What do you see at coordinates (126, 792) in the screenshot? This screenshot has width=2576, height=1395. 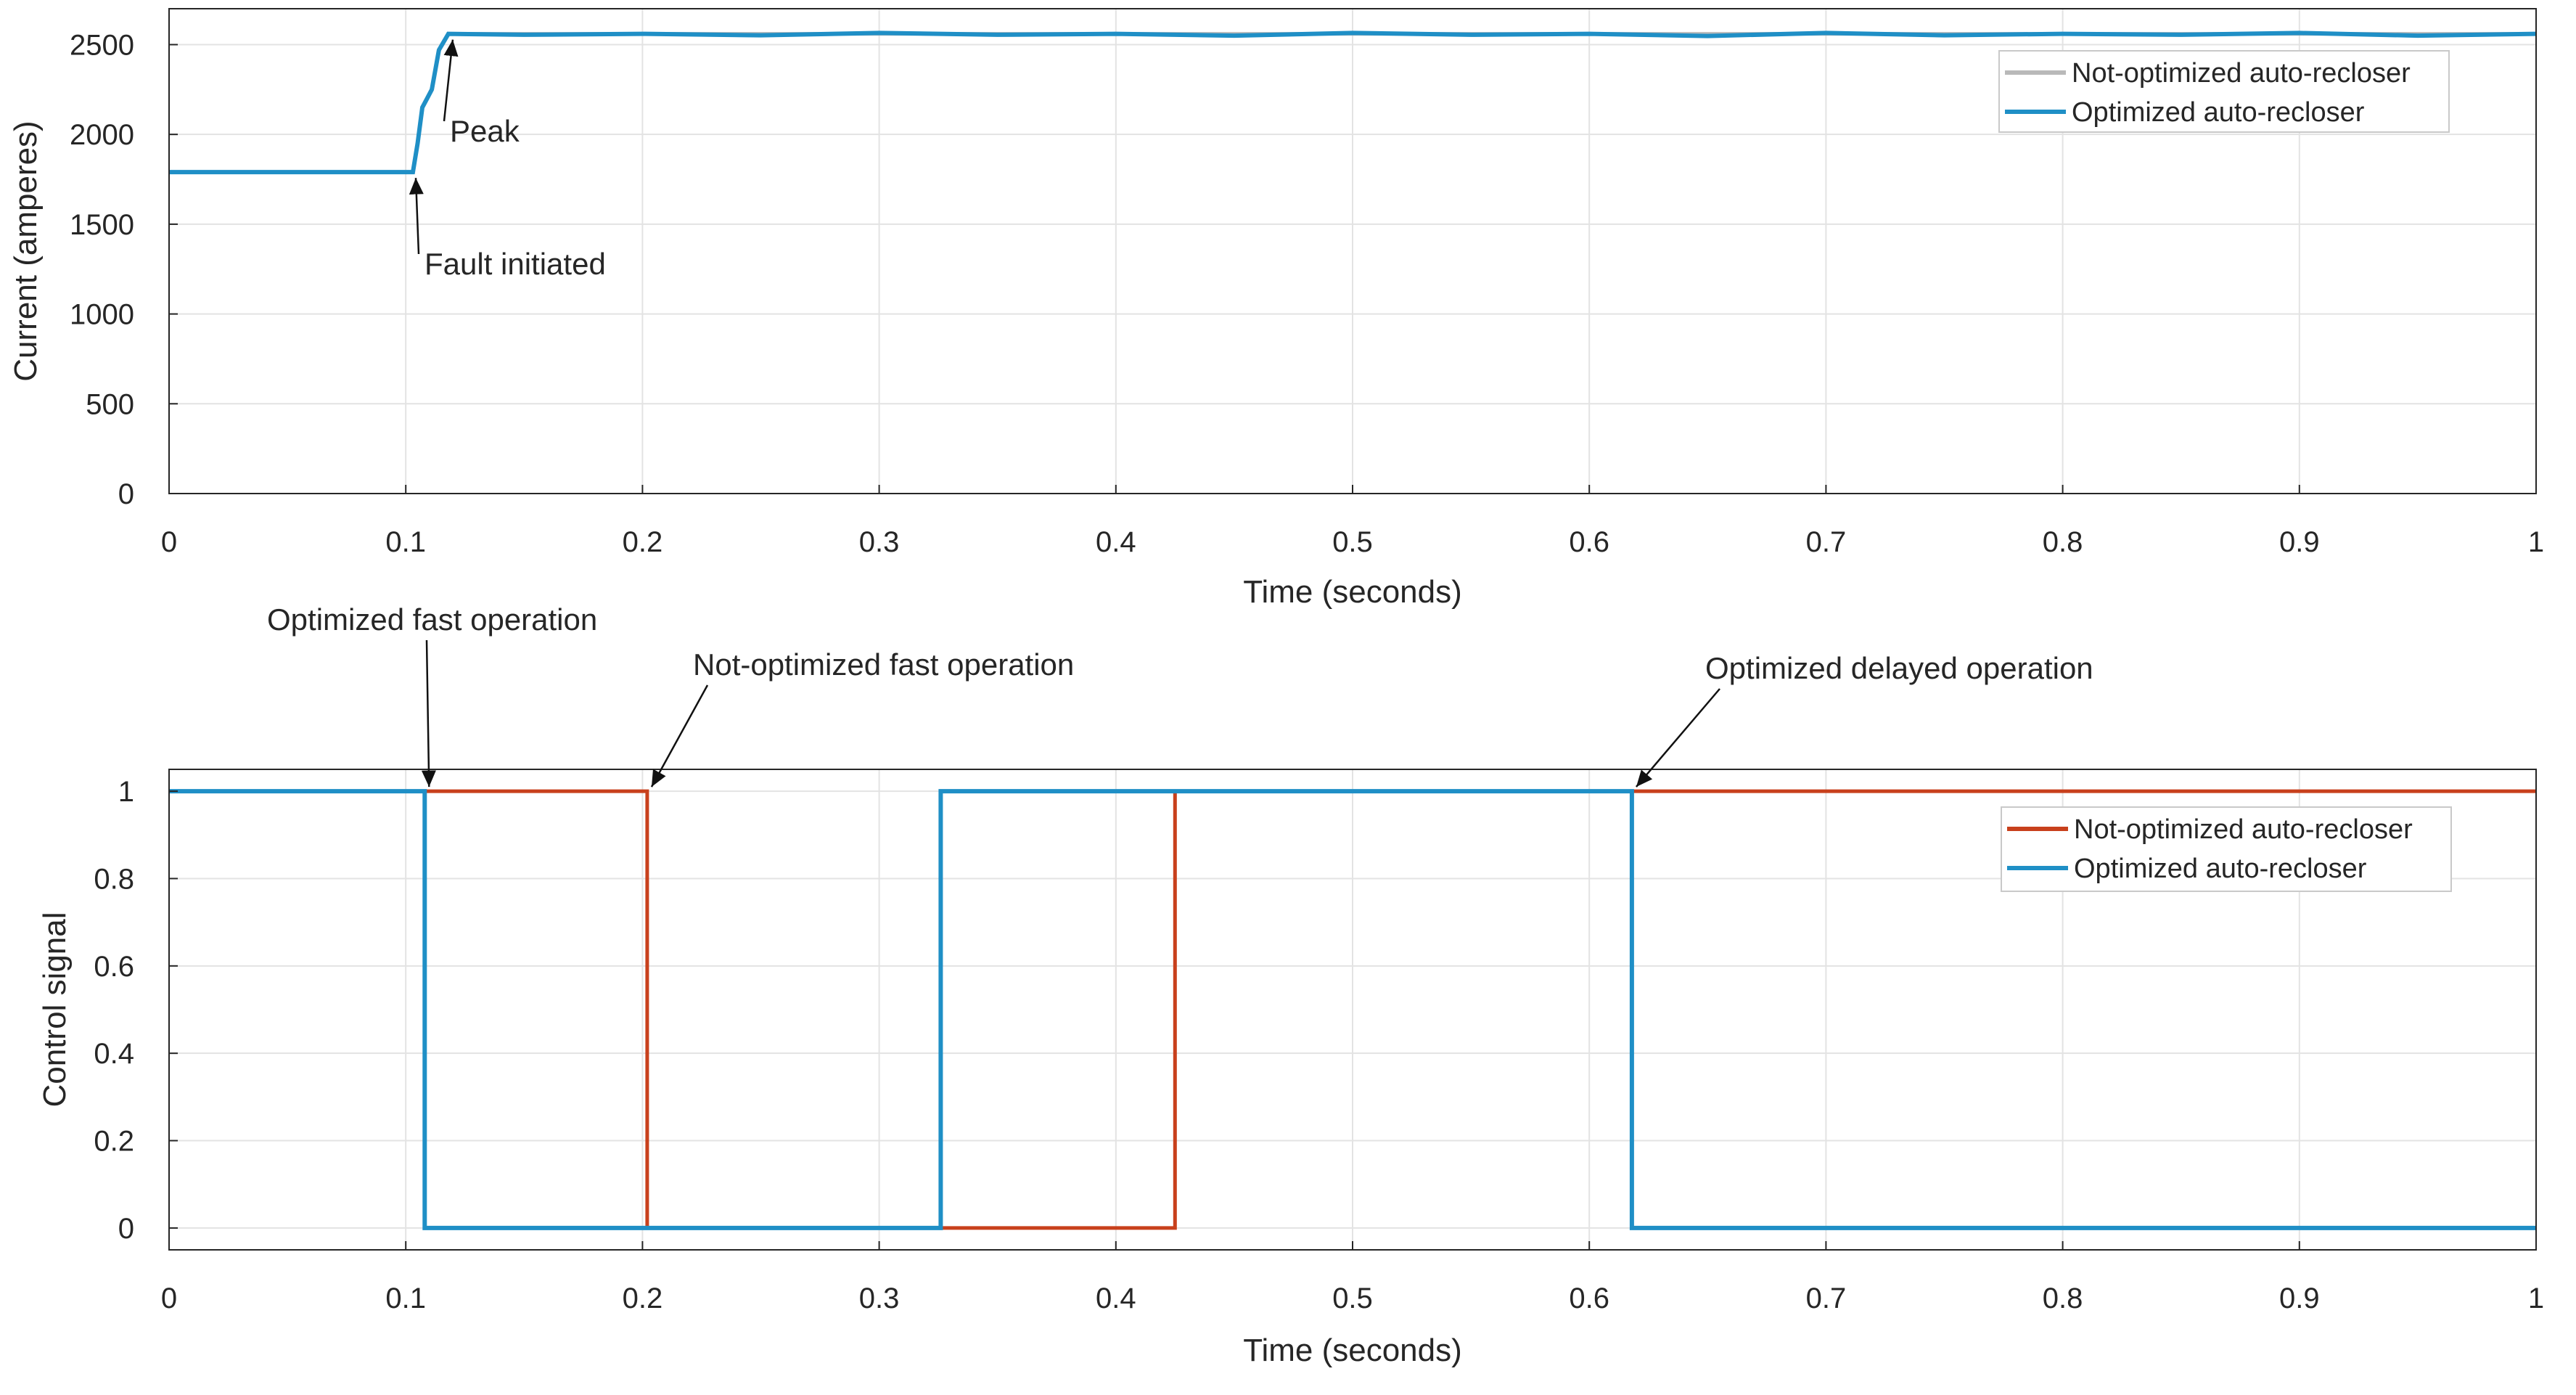 I see `y-tick-label: 1` at bounding box center [126, 792].